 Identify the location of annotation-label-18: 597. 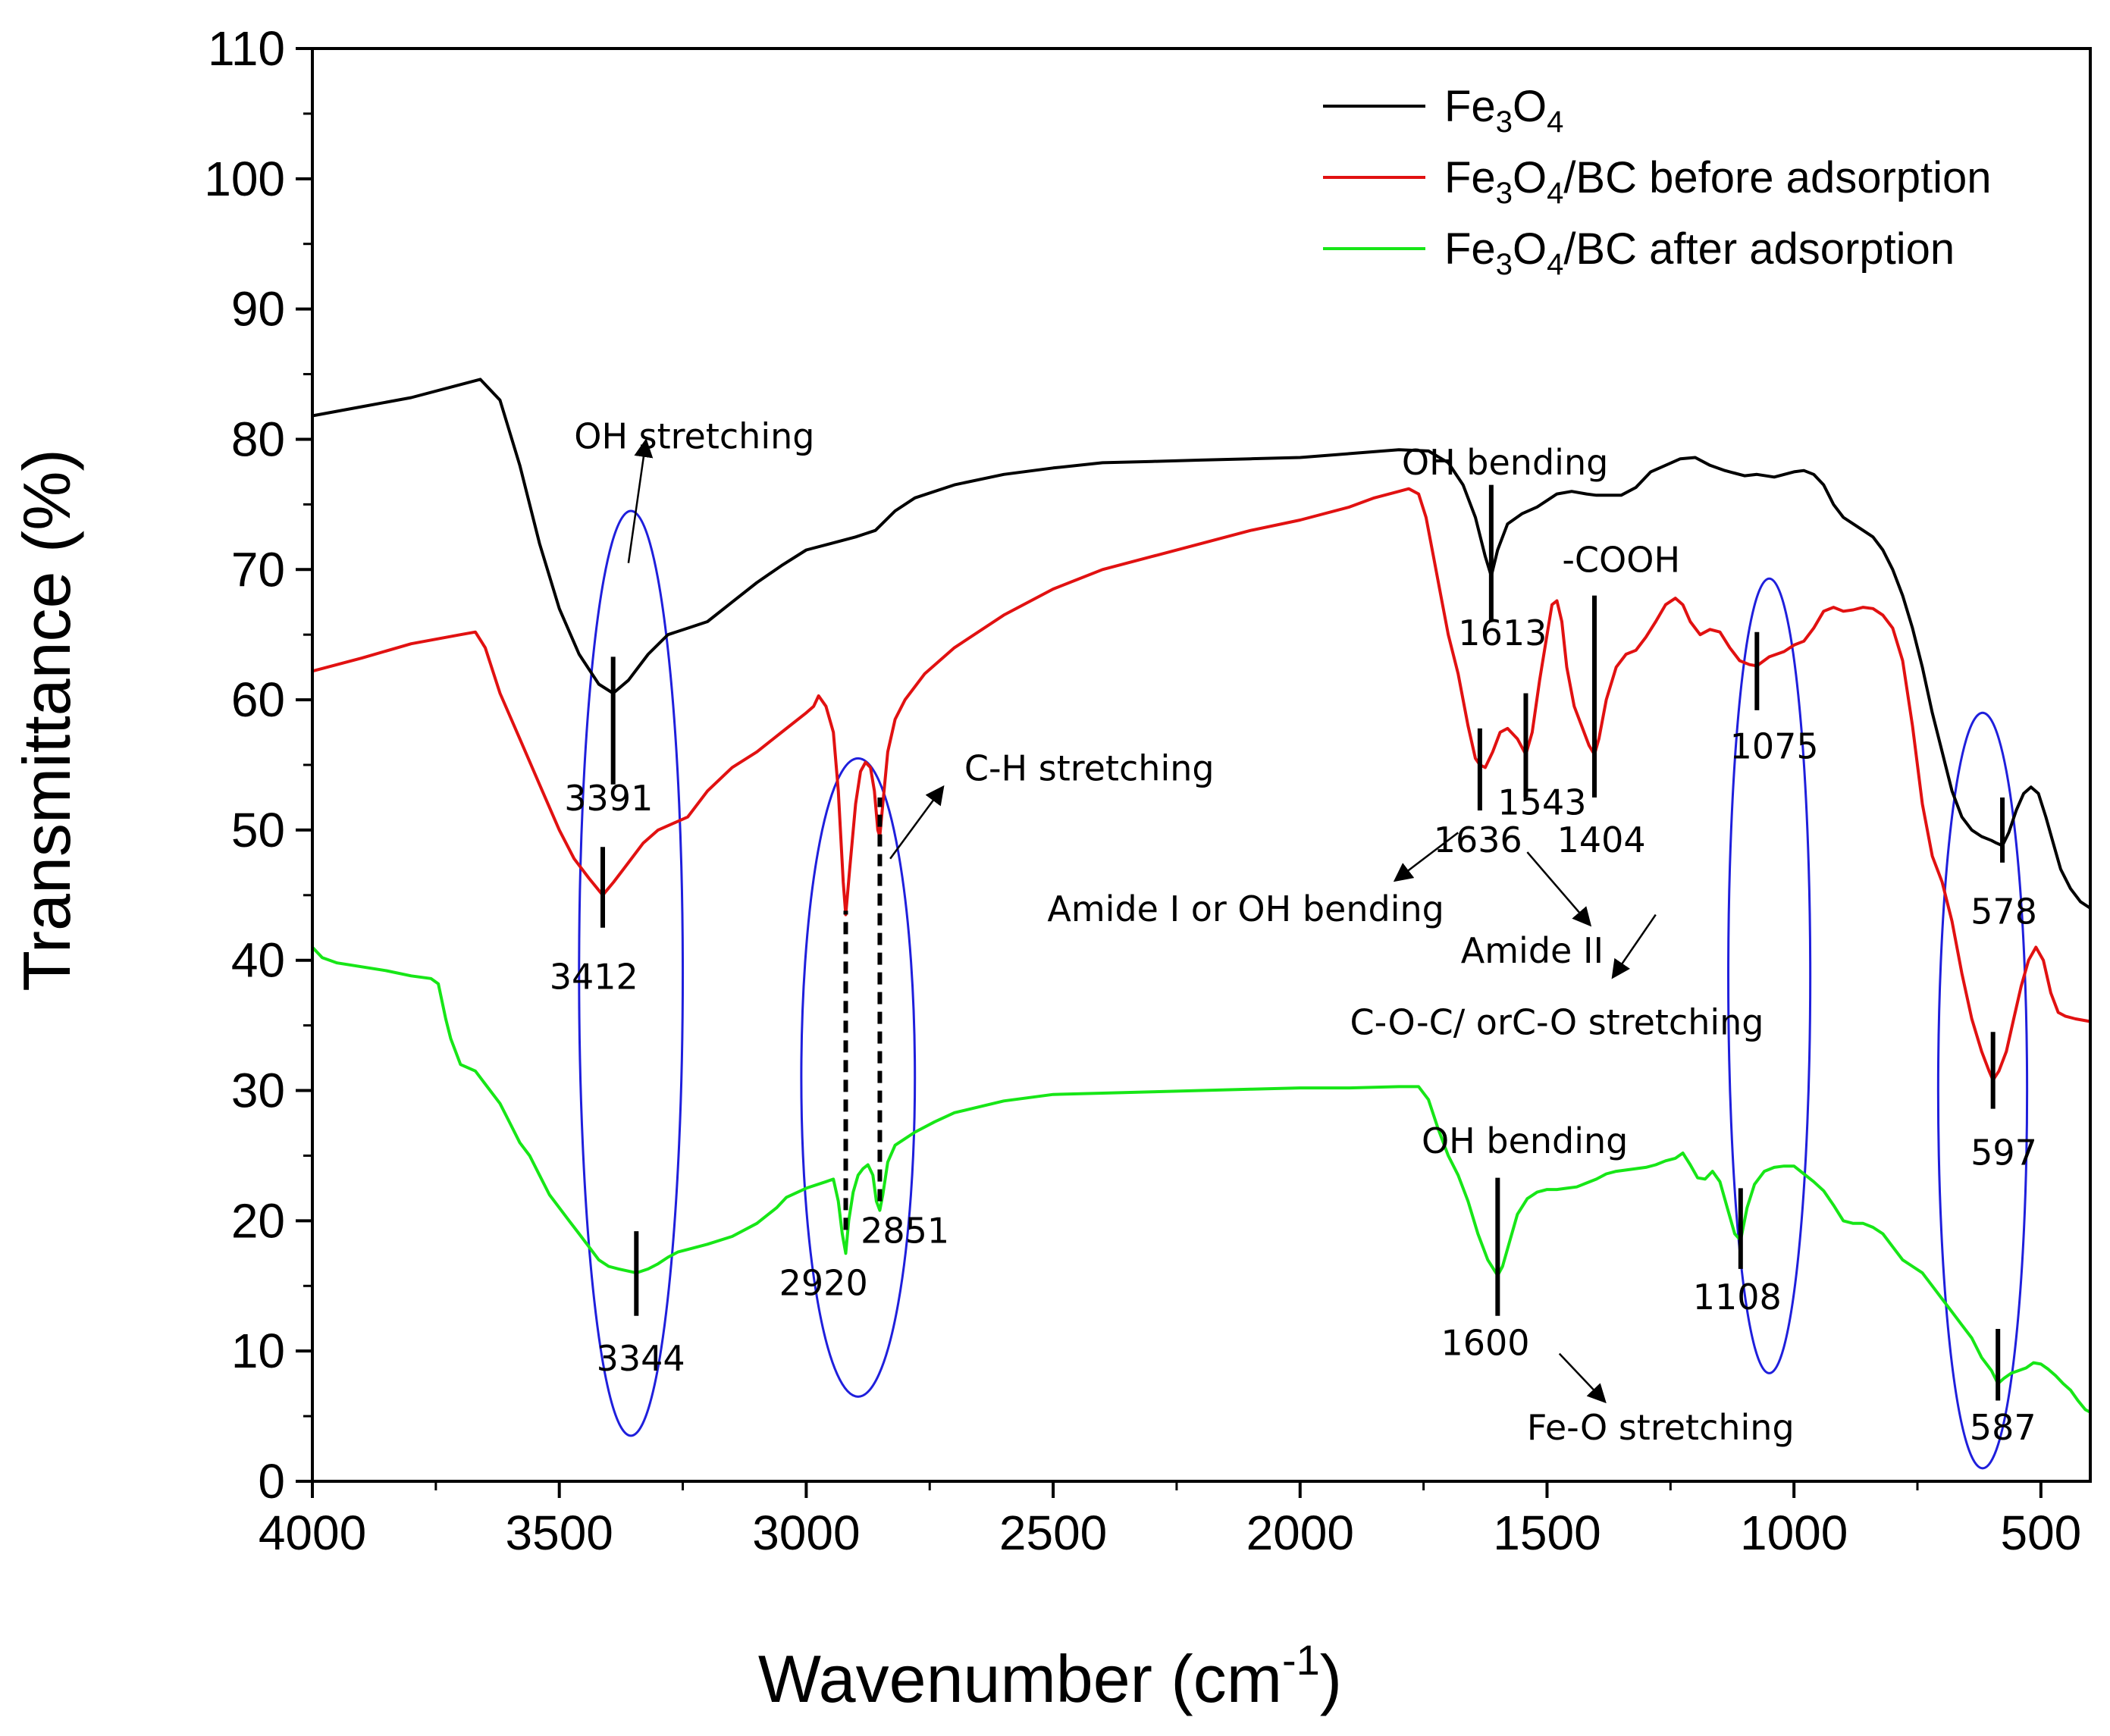
(2004, 1152).